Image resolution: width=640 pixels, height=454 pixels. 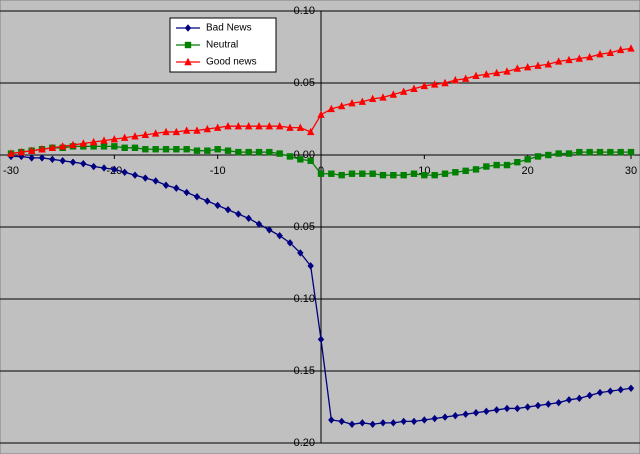 What do you see at coordinates (302, 443) in the screenshot?
I see `y-tick-label: -0.20` at bounding box center [302, 443].